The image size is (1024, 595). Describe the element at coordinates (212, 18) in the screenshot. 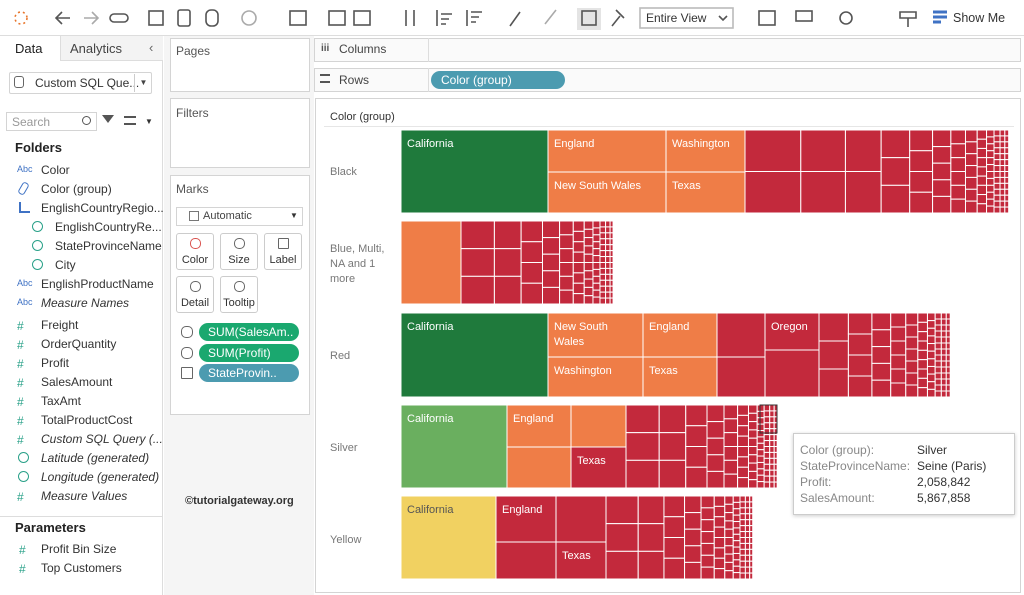

I see `datasource-icon` at that location.